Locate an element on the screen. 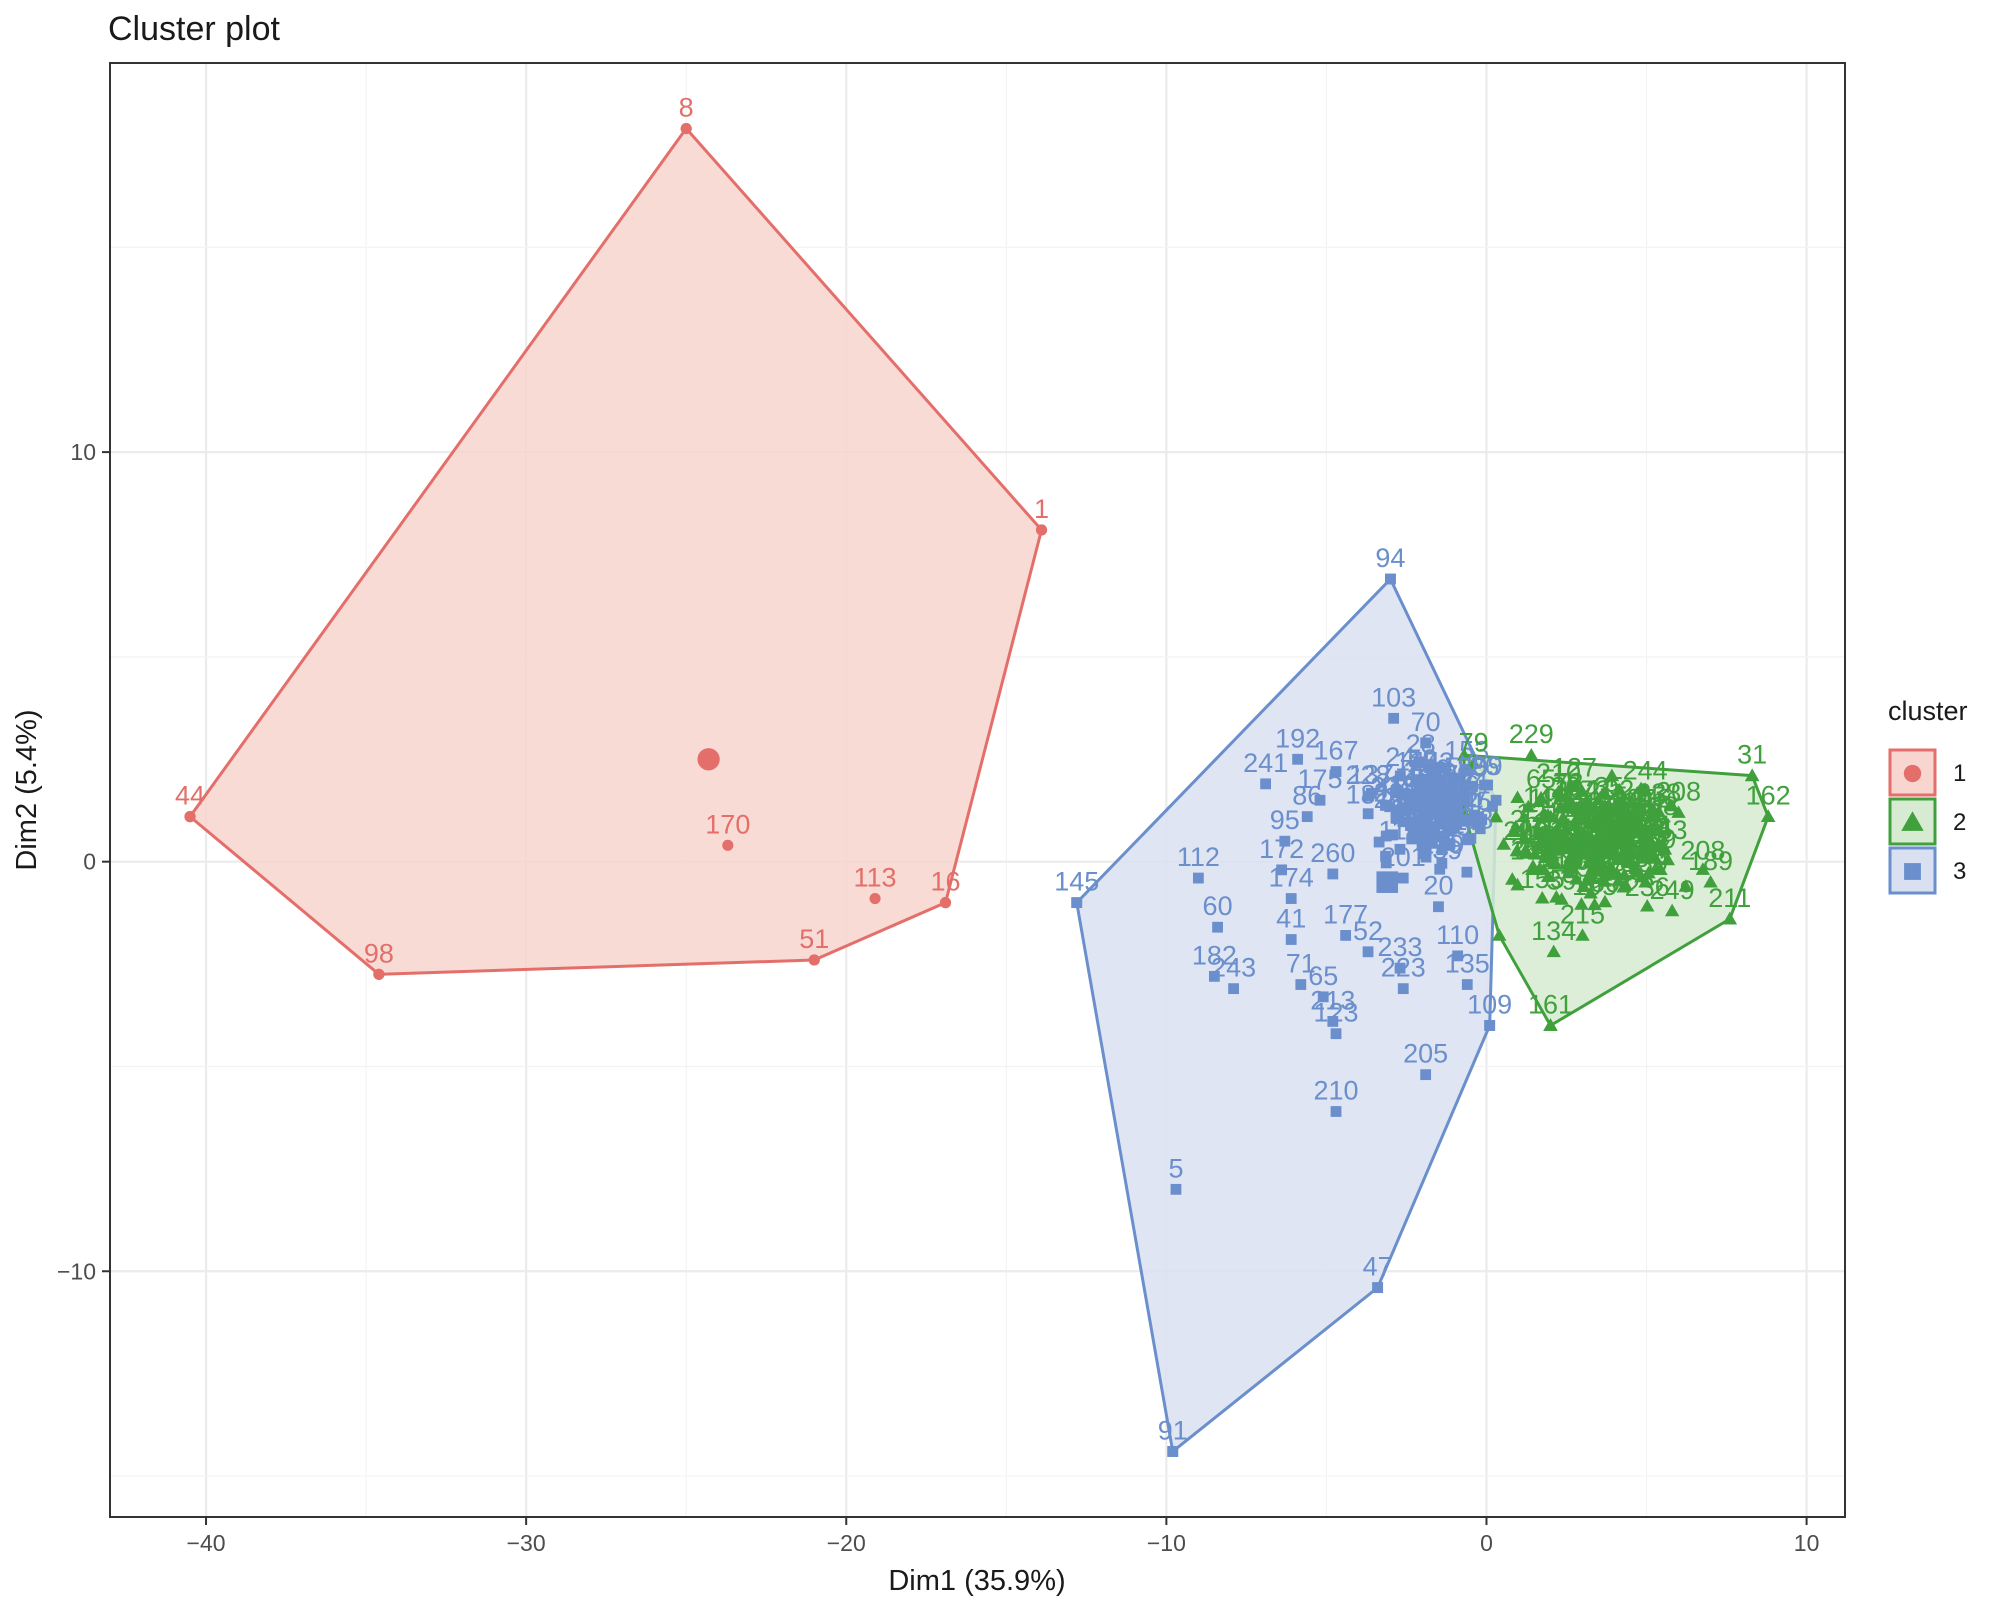 The height and width of the screenshot is (1600, 2000). cluster-3-cloud-label: 153 is located at coordinates (1466, 750).